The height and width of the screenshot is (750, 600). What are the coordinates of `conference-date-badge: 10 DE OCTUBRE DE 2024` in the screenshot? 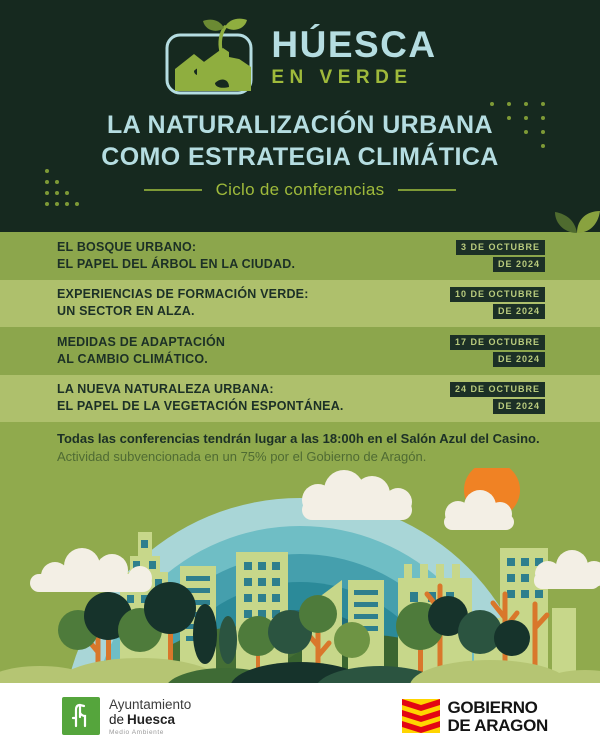 It's located at (497, 303).